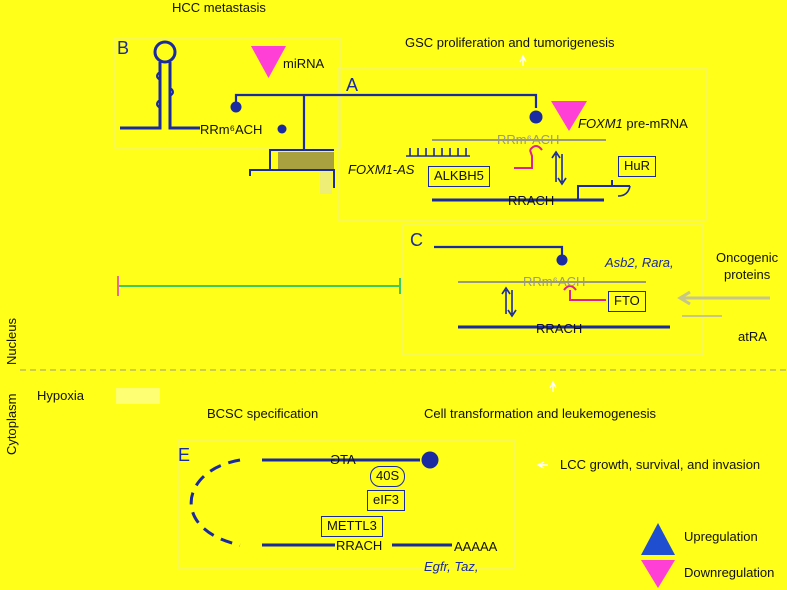 This screenshot has height=590, width=787. What do you see at coordinates (430, 460) in the screenshot?
I see `cap-dot` at bounding box center [430, 460].